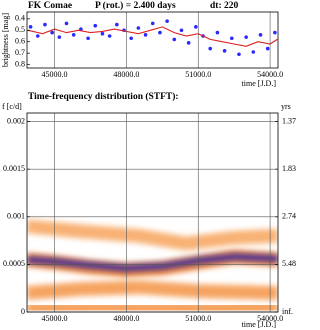 This screenshot has height=330, width=320. What do you see at coordinates (20, 29) in the screenshot?
I see `y-tick-label: 0.5` at bounding box center [20, 29].